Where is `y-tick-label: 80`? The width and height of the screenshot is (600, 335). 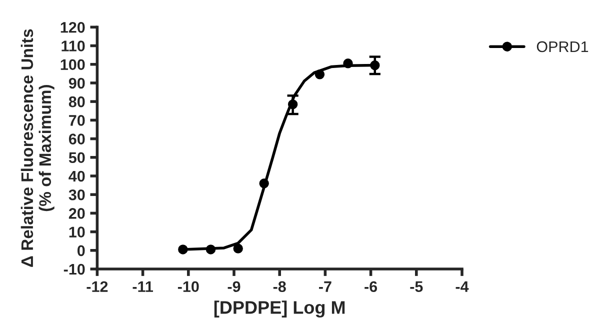
y-tick-label: 80 is located at coordinates (76, 102).